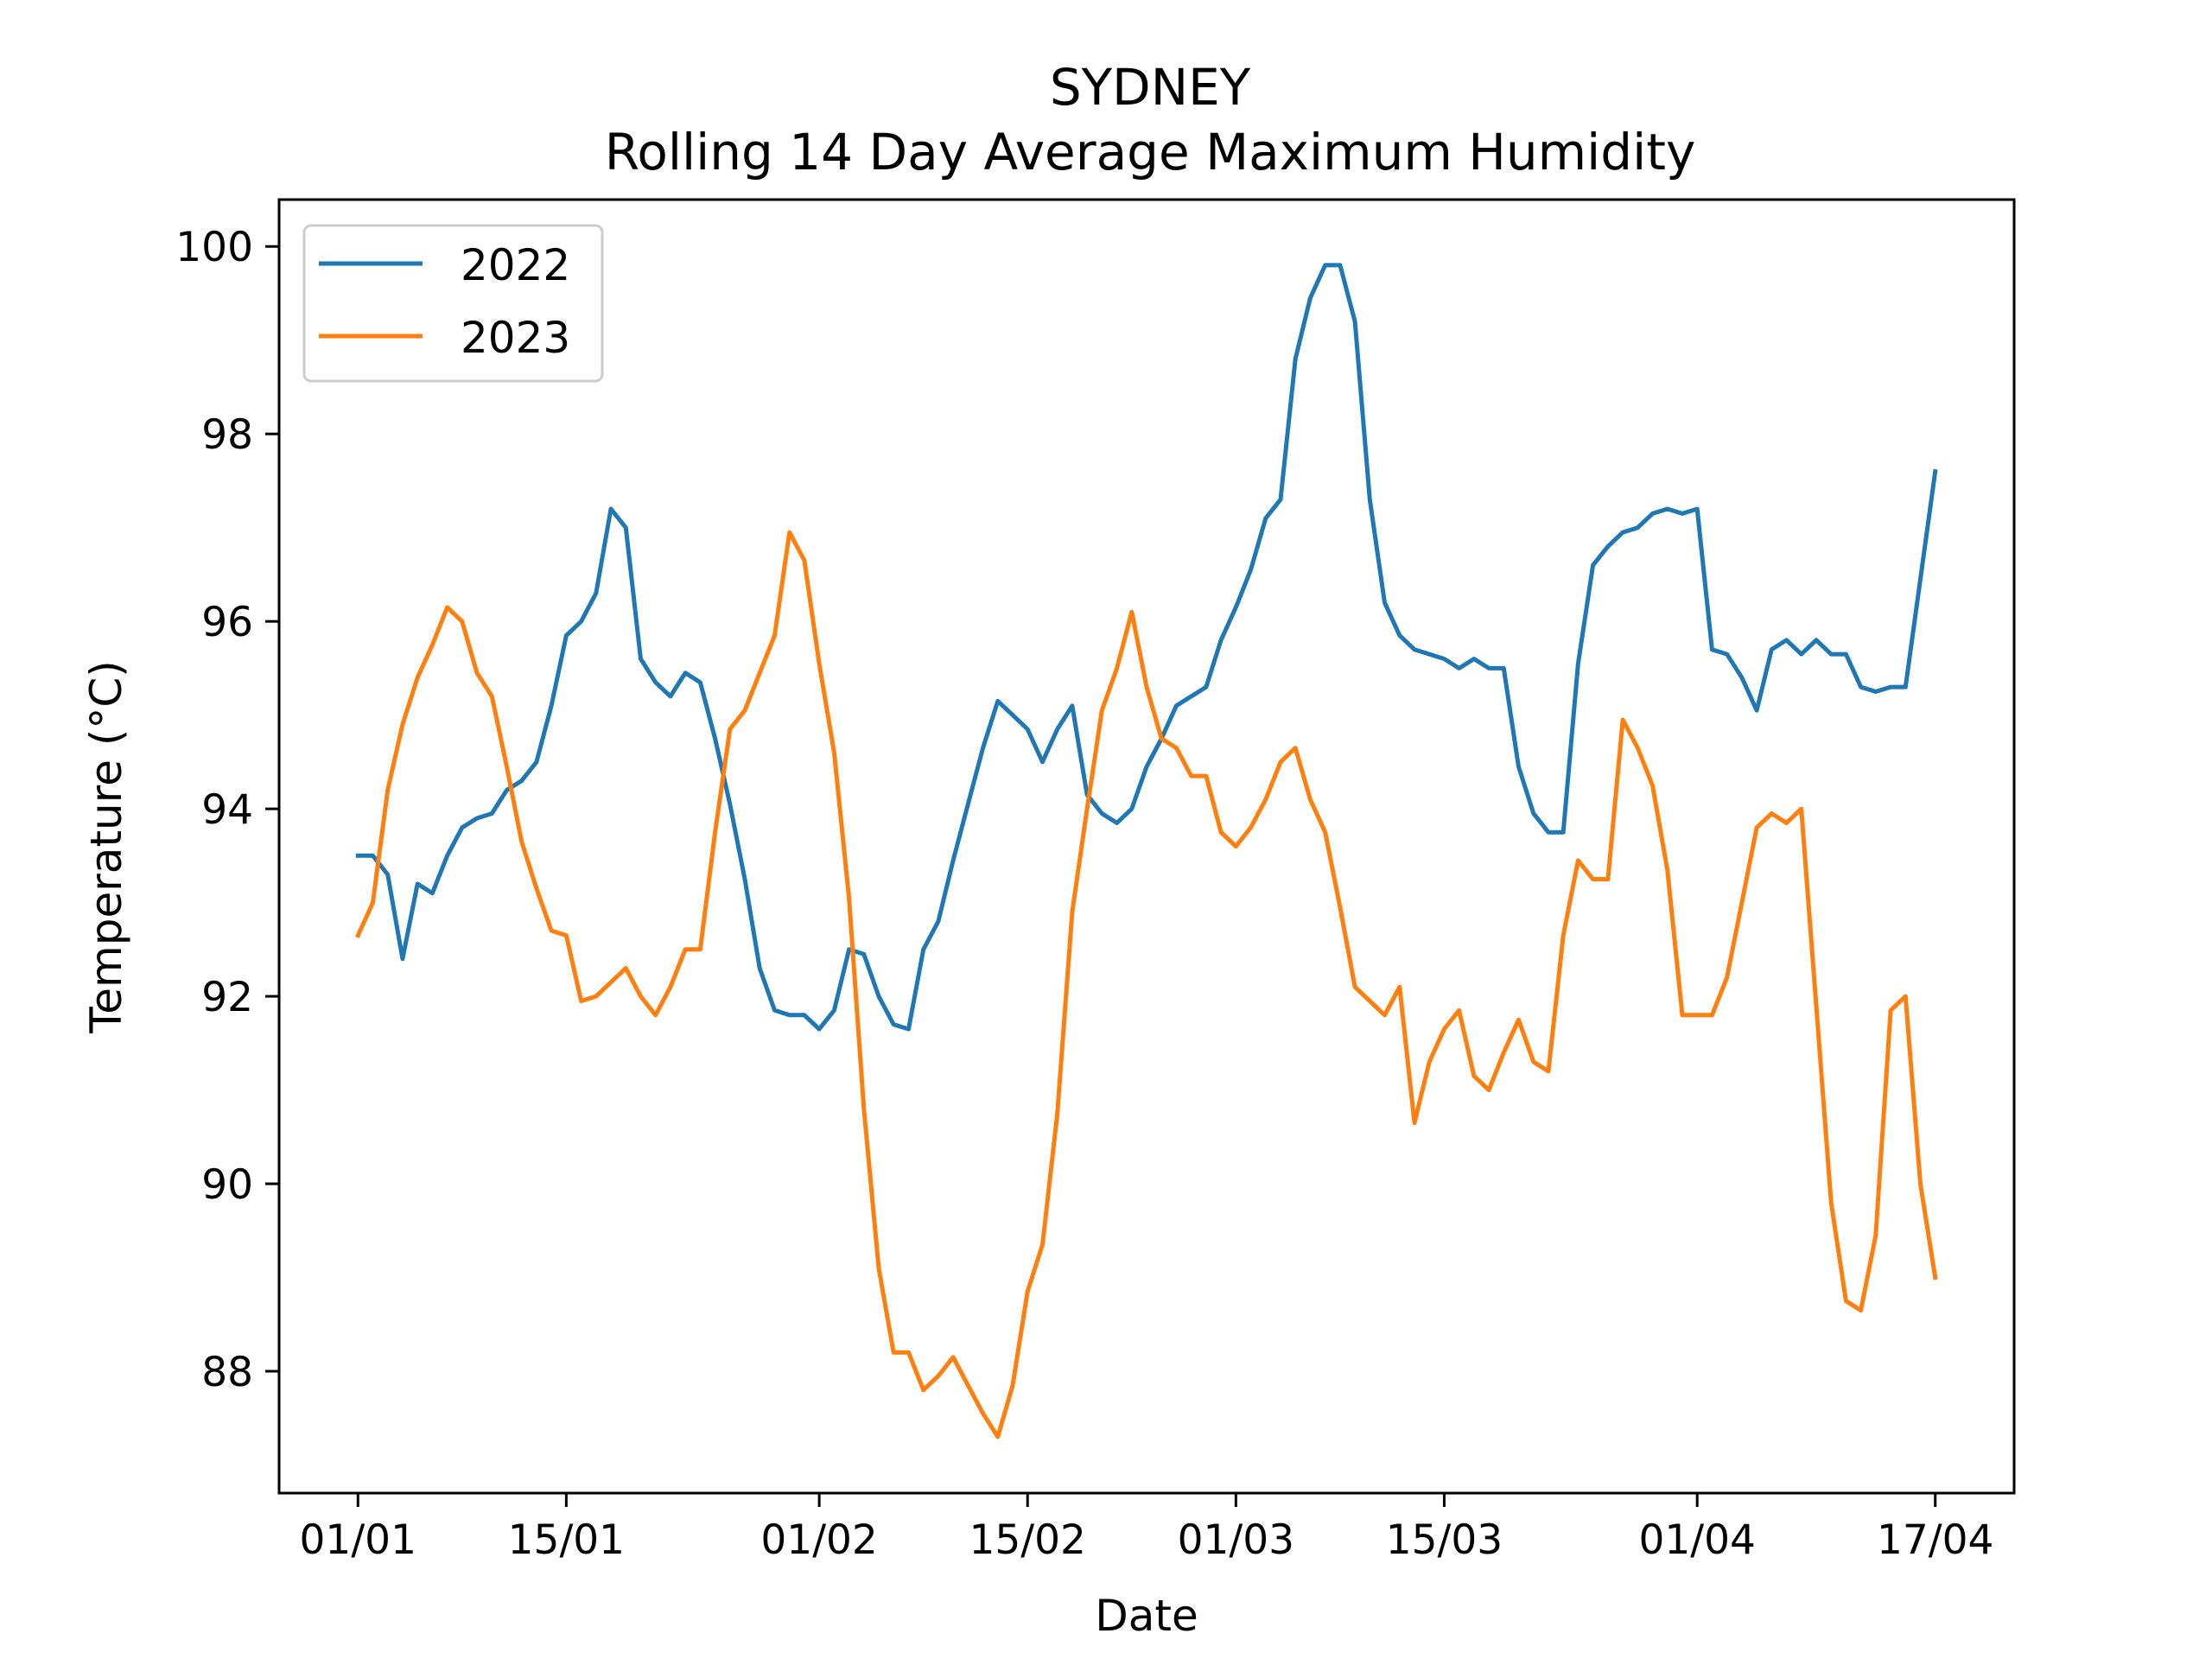  I want to click on legend-label-2023: 2023, so click(515, 338).